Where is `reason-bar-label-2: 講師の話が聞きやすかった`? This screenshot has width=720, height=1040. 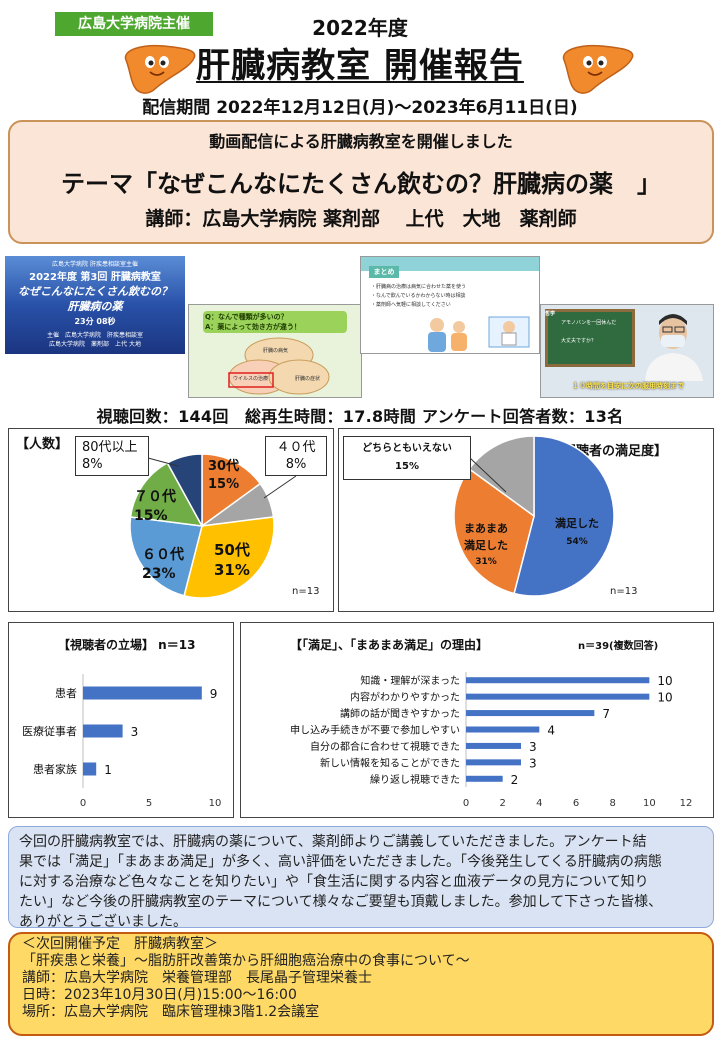 reason-bar-label-2: 講師の話が聞きやすかった is located at coordinates (400, 713).